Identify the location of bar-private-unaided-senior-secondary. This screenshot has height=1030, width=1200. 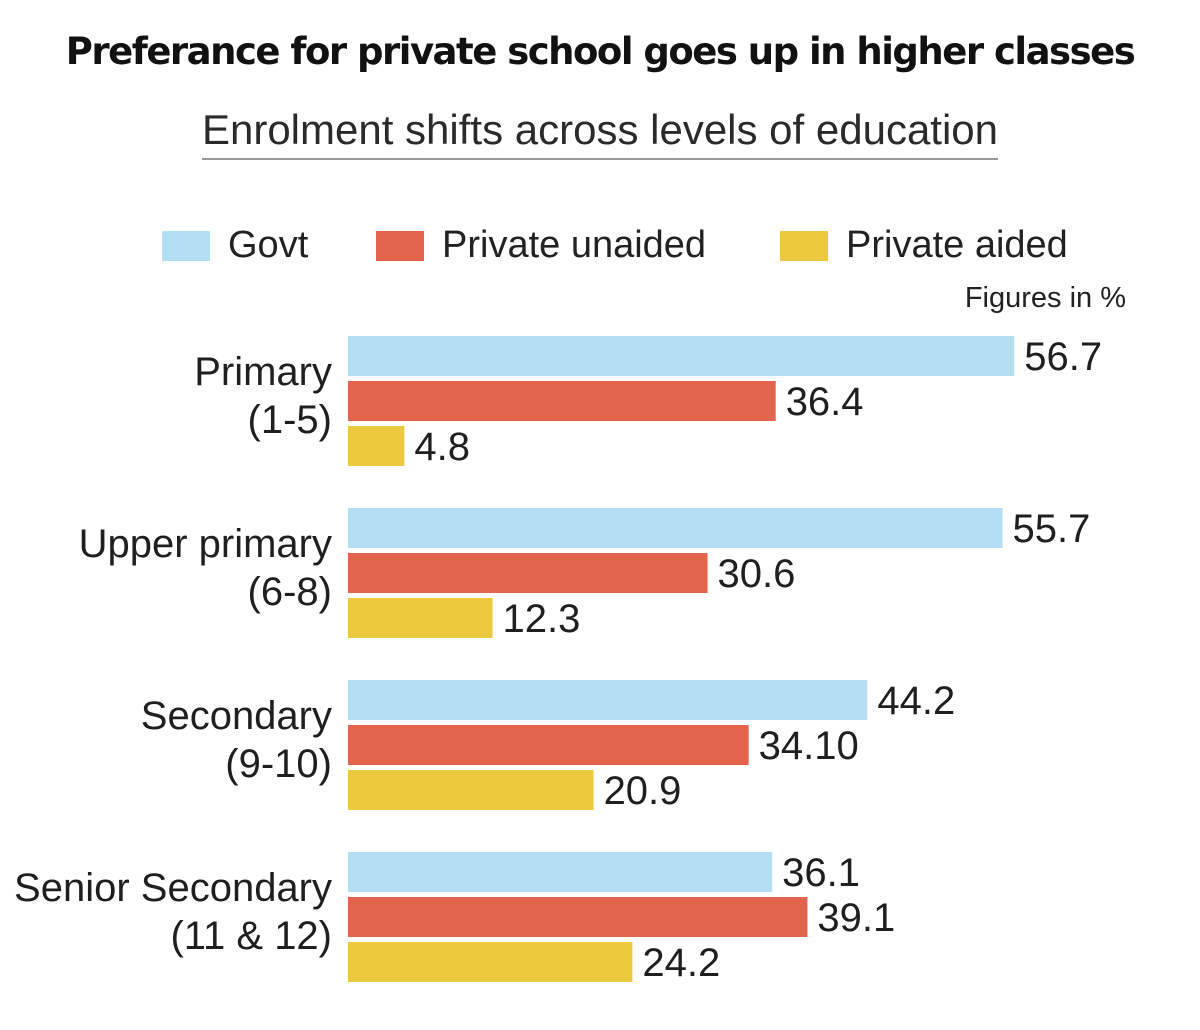
(578, 917).